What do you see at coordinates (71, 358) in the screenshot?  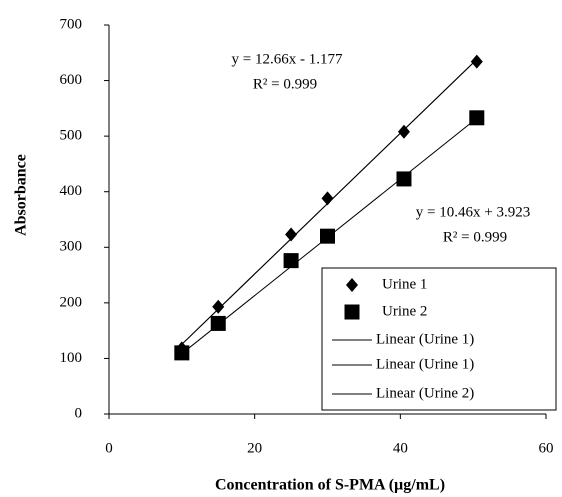 I see `y-tick-label: 100` at bounding box center [71, 358].